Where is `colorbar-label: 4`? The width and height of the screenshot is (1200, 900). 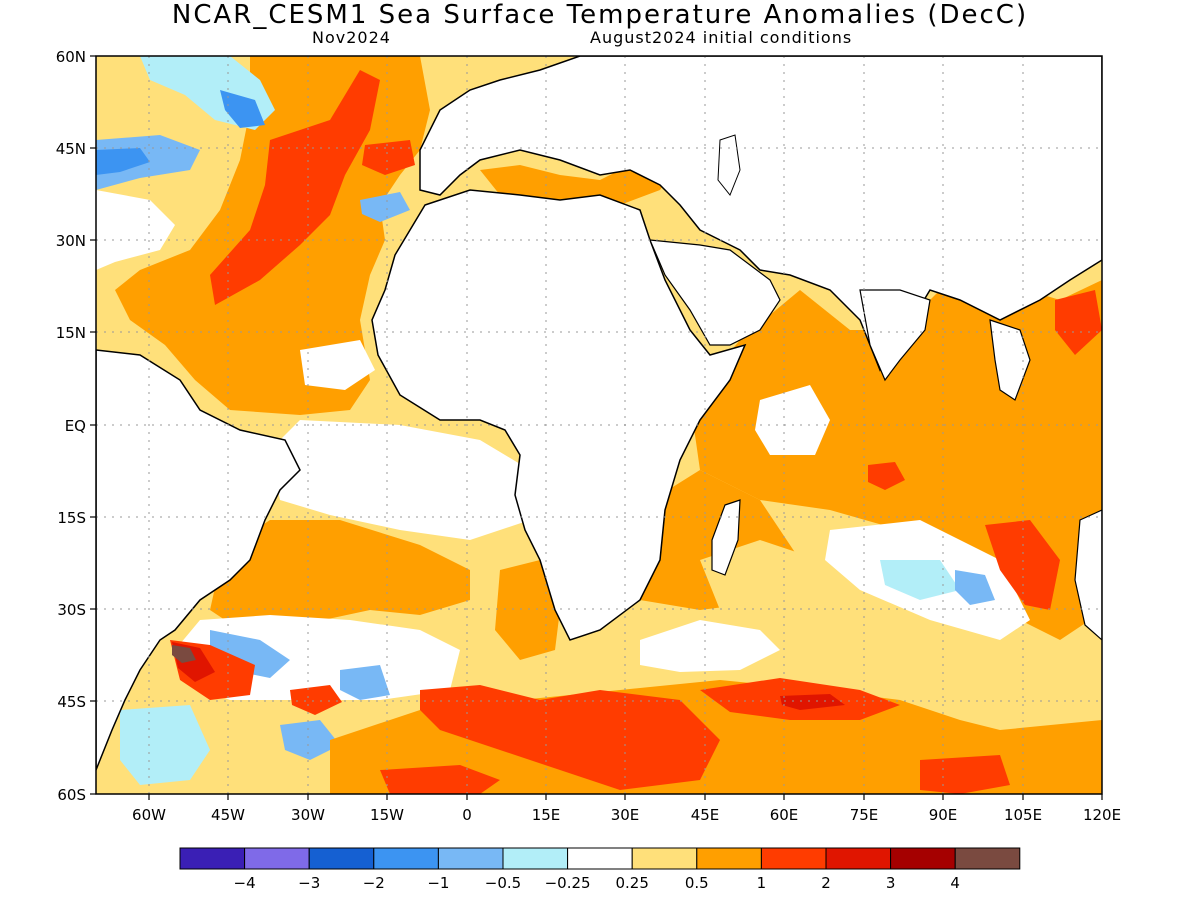
colorbar-label: 4 is located at coordinates (955, 883).